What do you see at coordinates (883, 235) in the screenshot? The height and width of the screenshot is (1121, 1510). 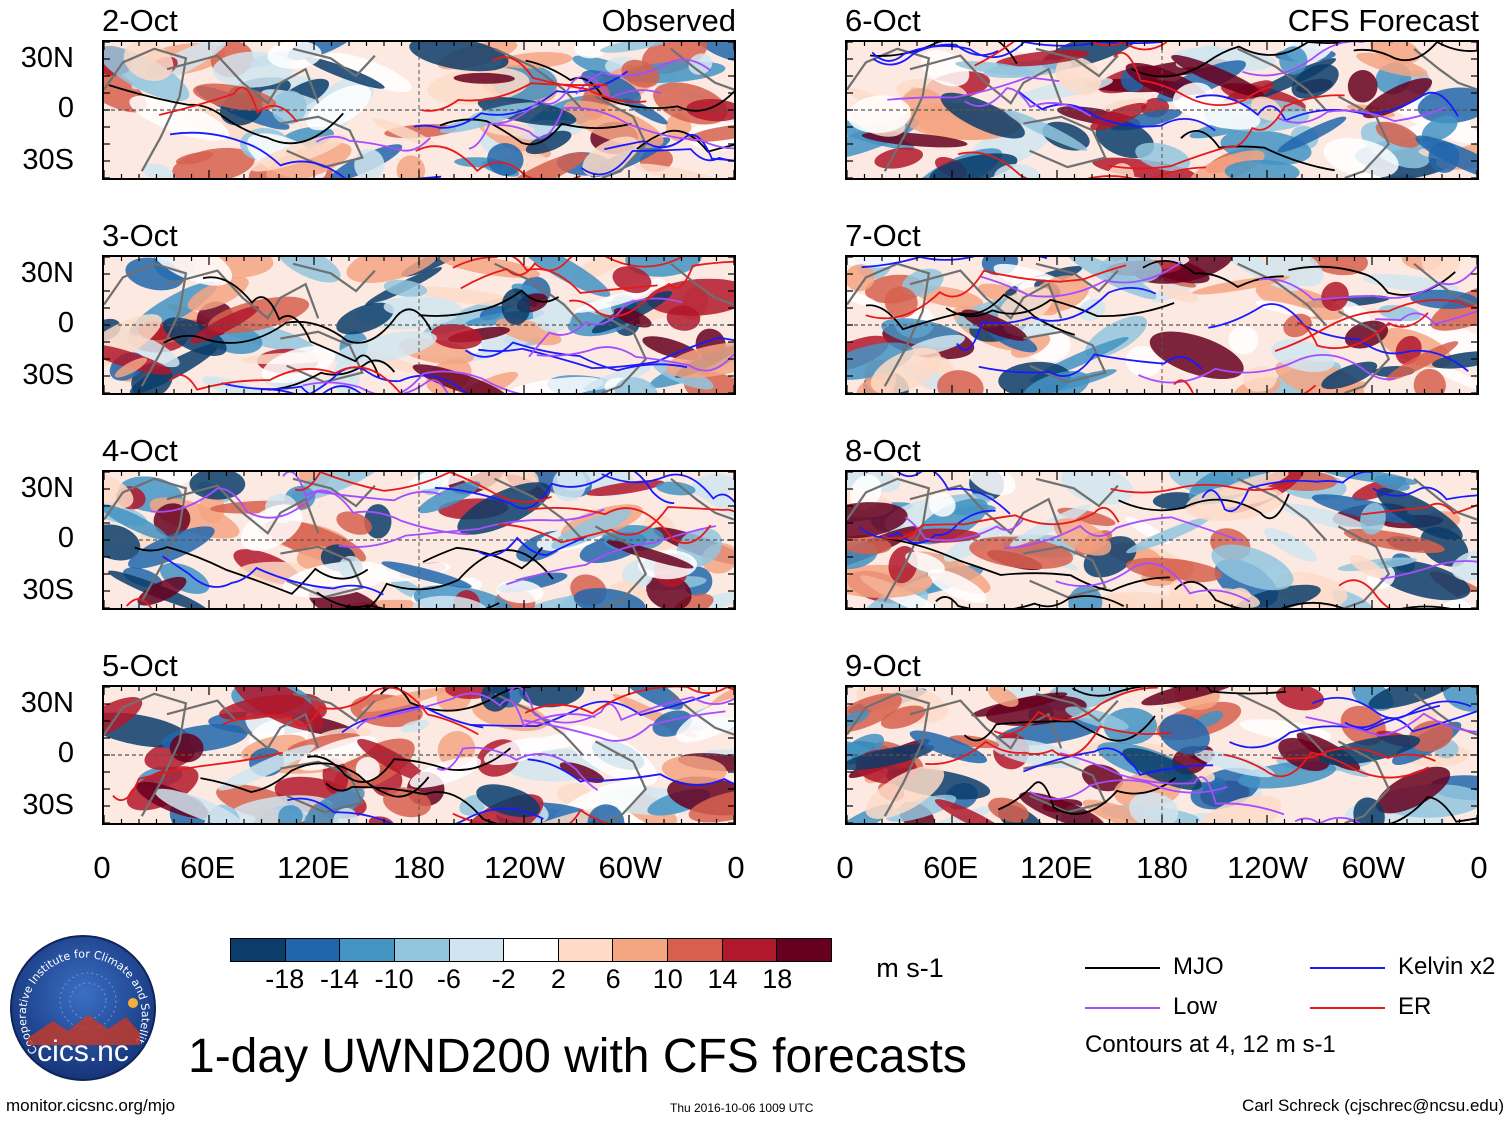 I see `panel-date-label: 7-Oct` at bounding box center [883, 235].